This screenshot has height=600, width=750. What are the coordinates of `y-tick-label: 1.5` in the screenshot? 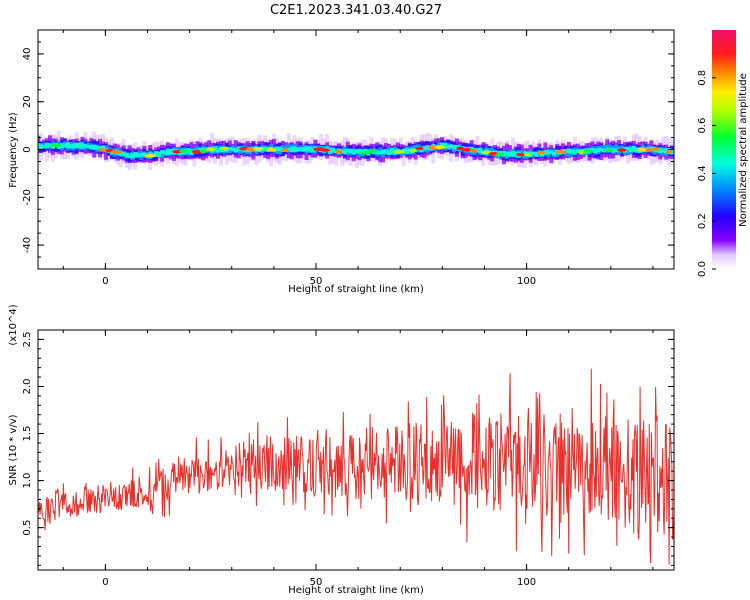 It's located at (27, 434).